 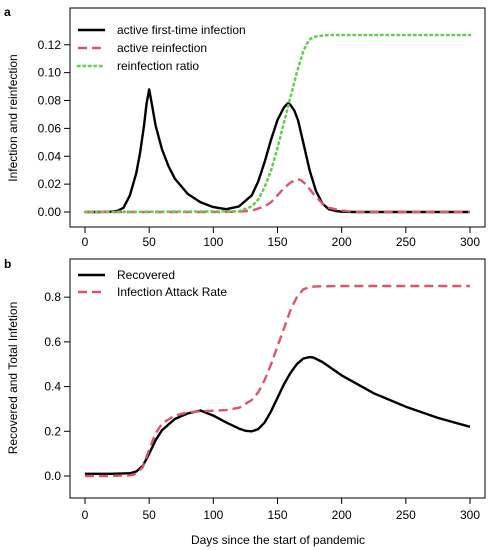 What do you see at coordinates (149, 242) in the screenshot?
I see `panel-a-x-tick-label: 50` at bounding box center [149, 242].